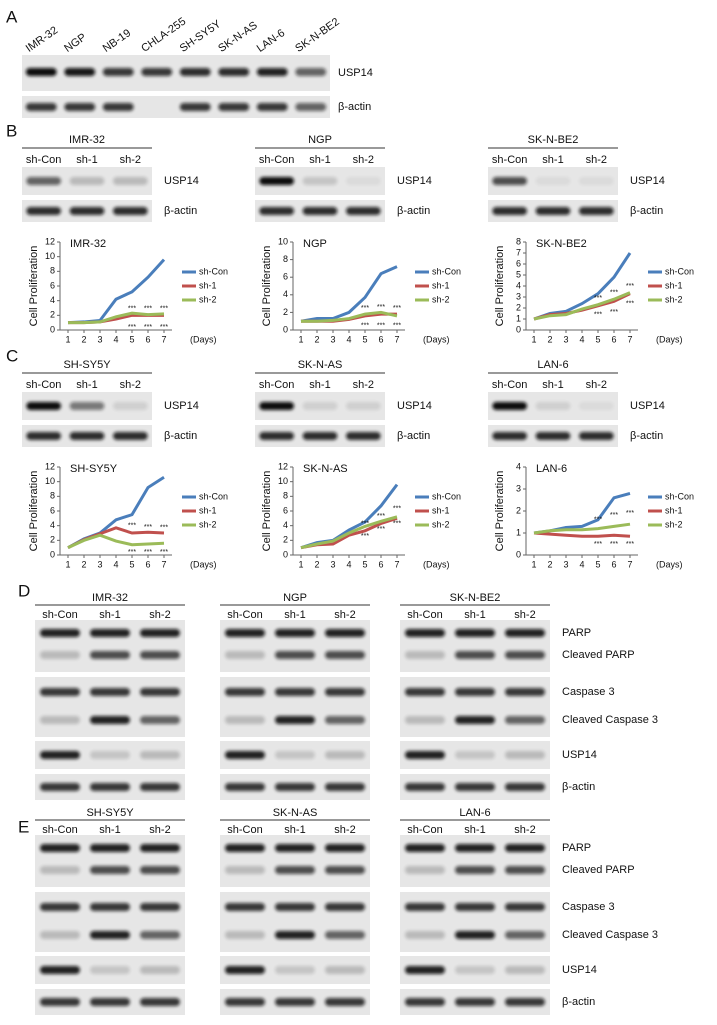 This screenshot has width=717, height=1025. What do you see at coordinates (283, 466) in the screenshot?
I see `y-tick-label: 12` at bounding box center [283, 466].